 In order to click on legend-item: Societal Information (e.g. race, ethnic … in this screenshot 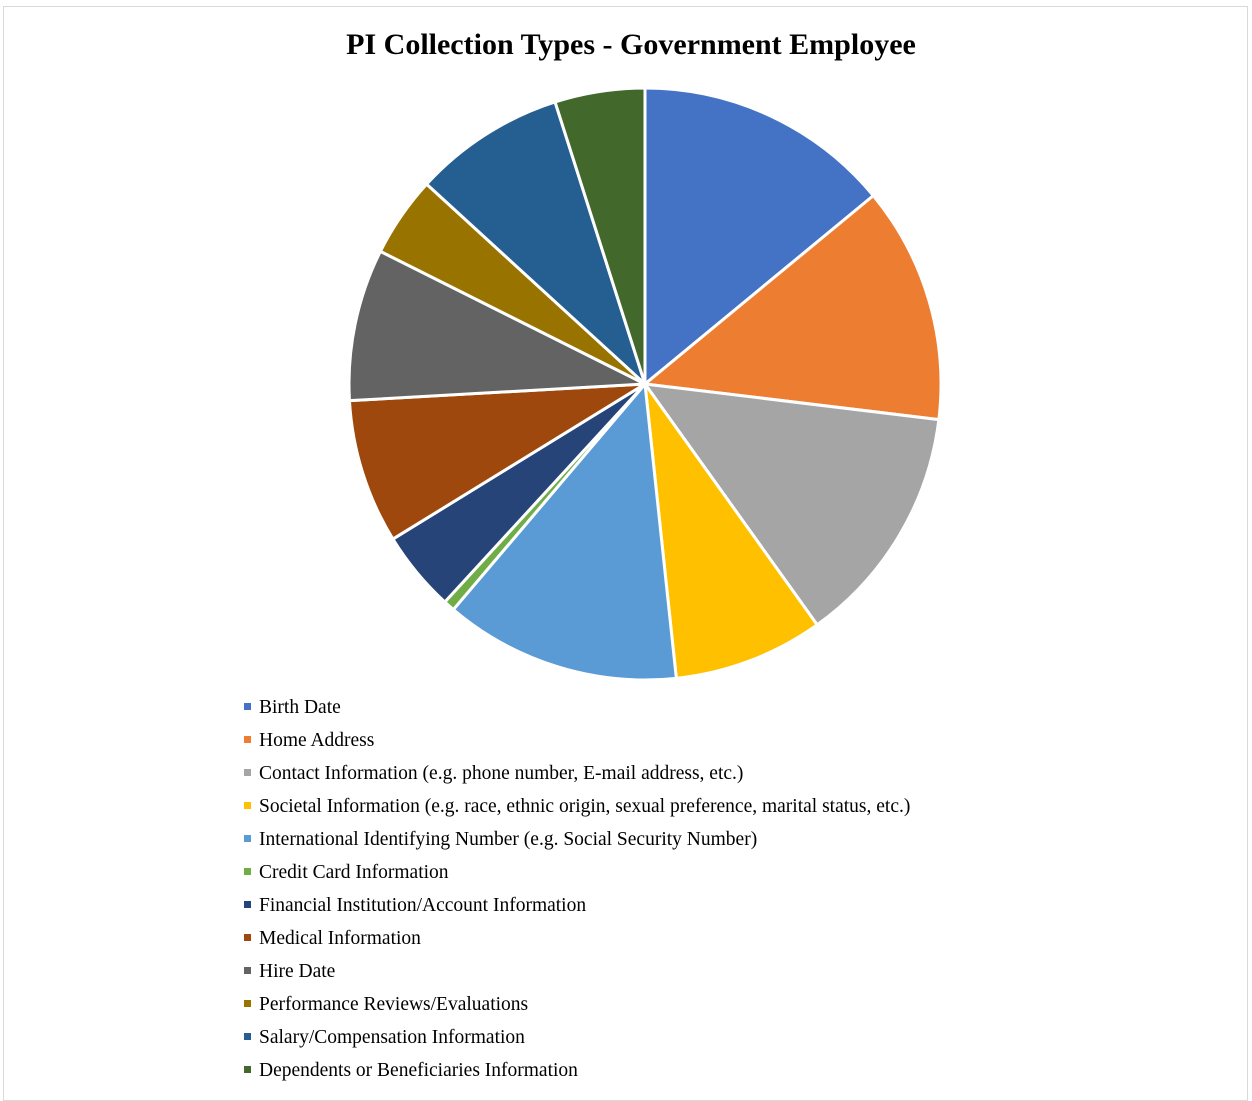, I will do `click(577, 809)`.